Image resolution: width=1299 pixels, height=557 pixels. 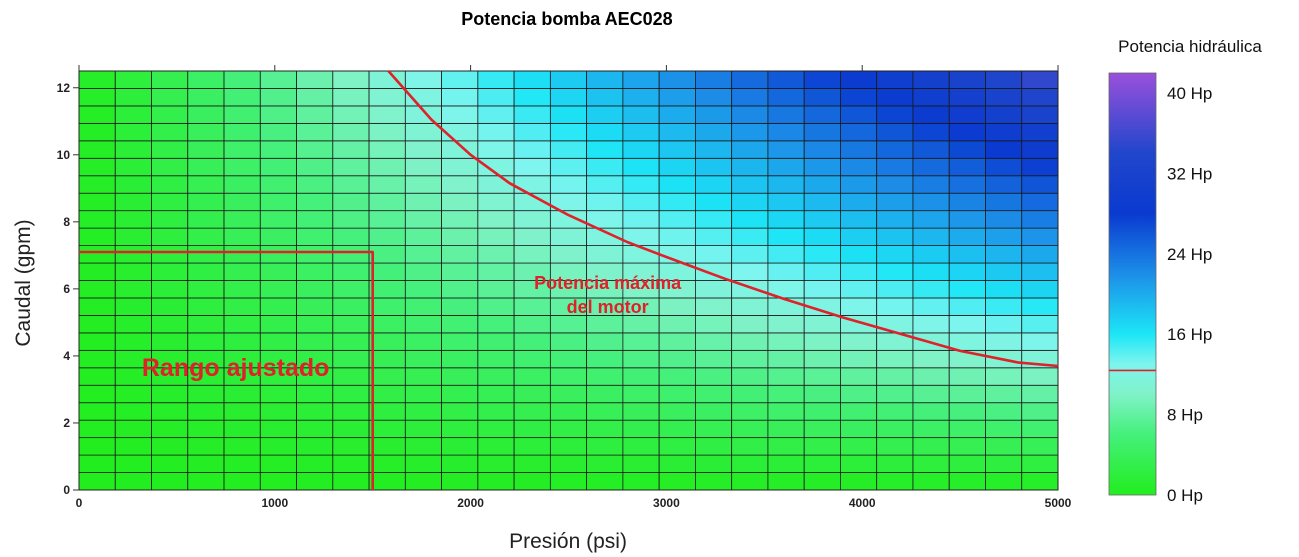 What do you see at coordinates (1160, 288) in the screenshot?
I see `colorbar: 0 Hp 8 Hp 16 Hp 24 Hp 32 Hp 40 Hp` at bounding box center [1160, 288].